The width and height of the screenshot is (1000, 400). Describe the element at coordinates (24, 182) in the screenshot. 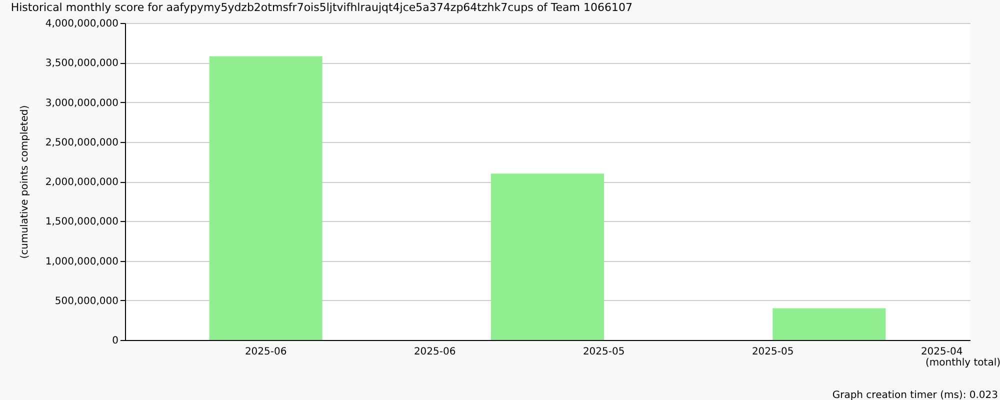

I see `y-axis-title: (cumulative points completed)` at that location.